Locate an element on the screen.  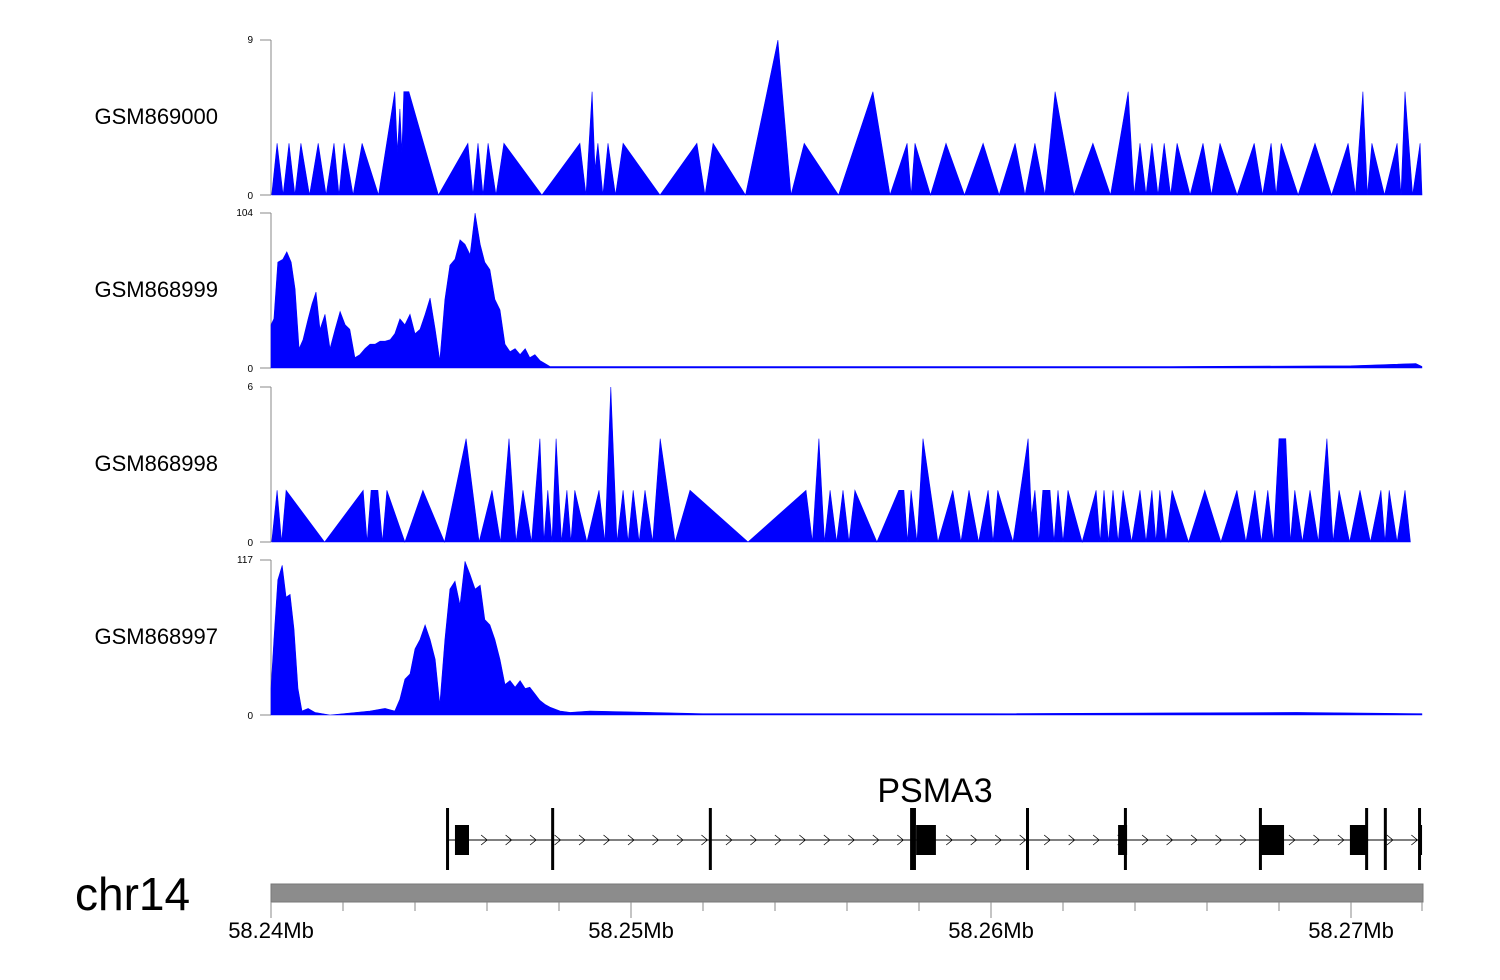
axis-bar is located at coordinates (847, 893).